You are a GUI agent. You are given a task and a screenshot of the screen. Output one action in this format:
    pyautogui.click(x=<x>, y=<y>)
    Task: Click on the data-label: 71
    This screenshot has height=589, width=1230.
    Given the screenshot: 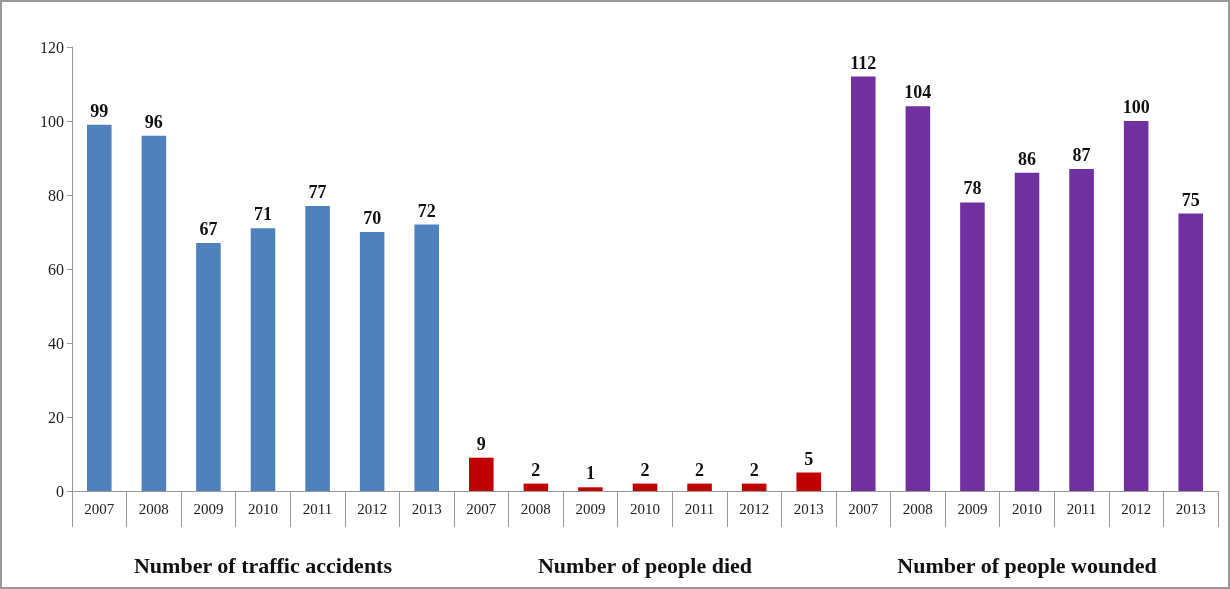 What is the action you would take?
    pyautogui.click(x=263, y=214)
    